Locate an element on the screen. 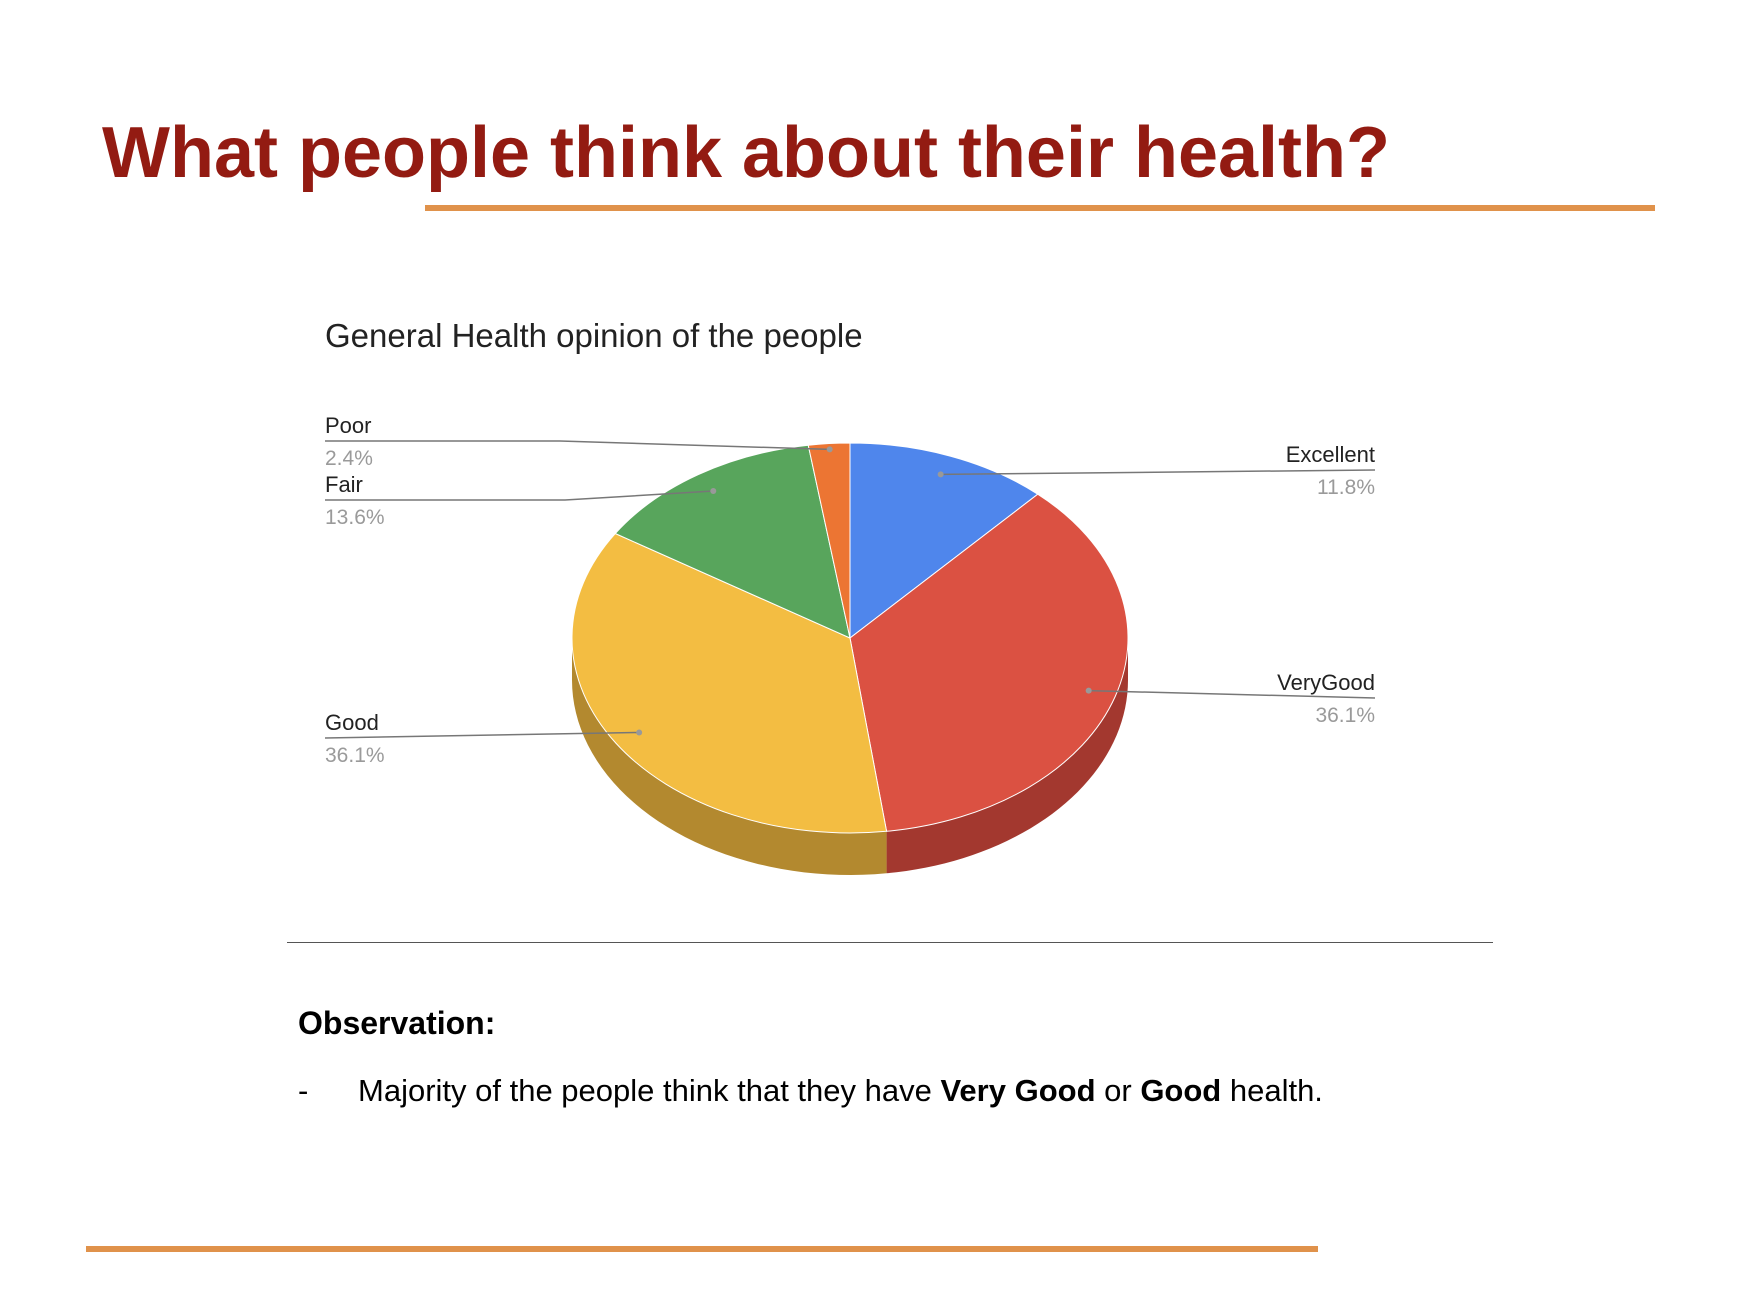 The width and height of the screenshot is (1738, 1300). leader-dot-fair is located at coordinates (713, 491).